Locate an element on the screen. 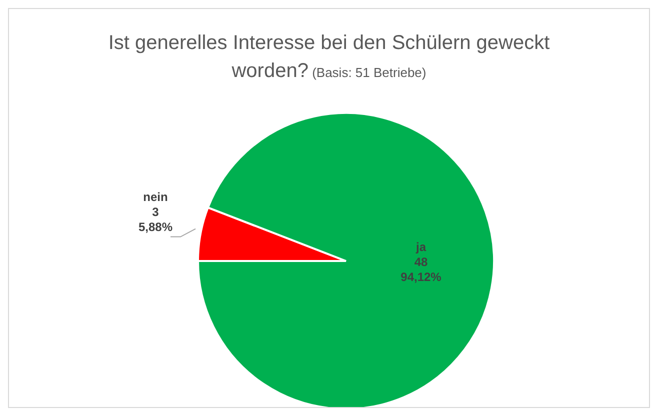  data-label: 3 5,88% is located at coordinates (155, 219).